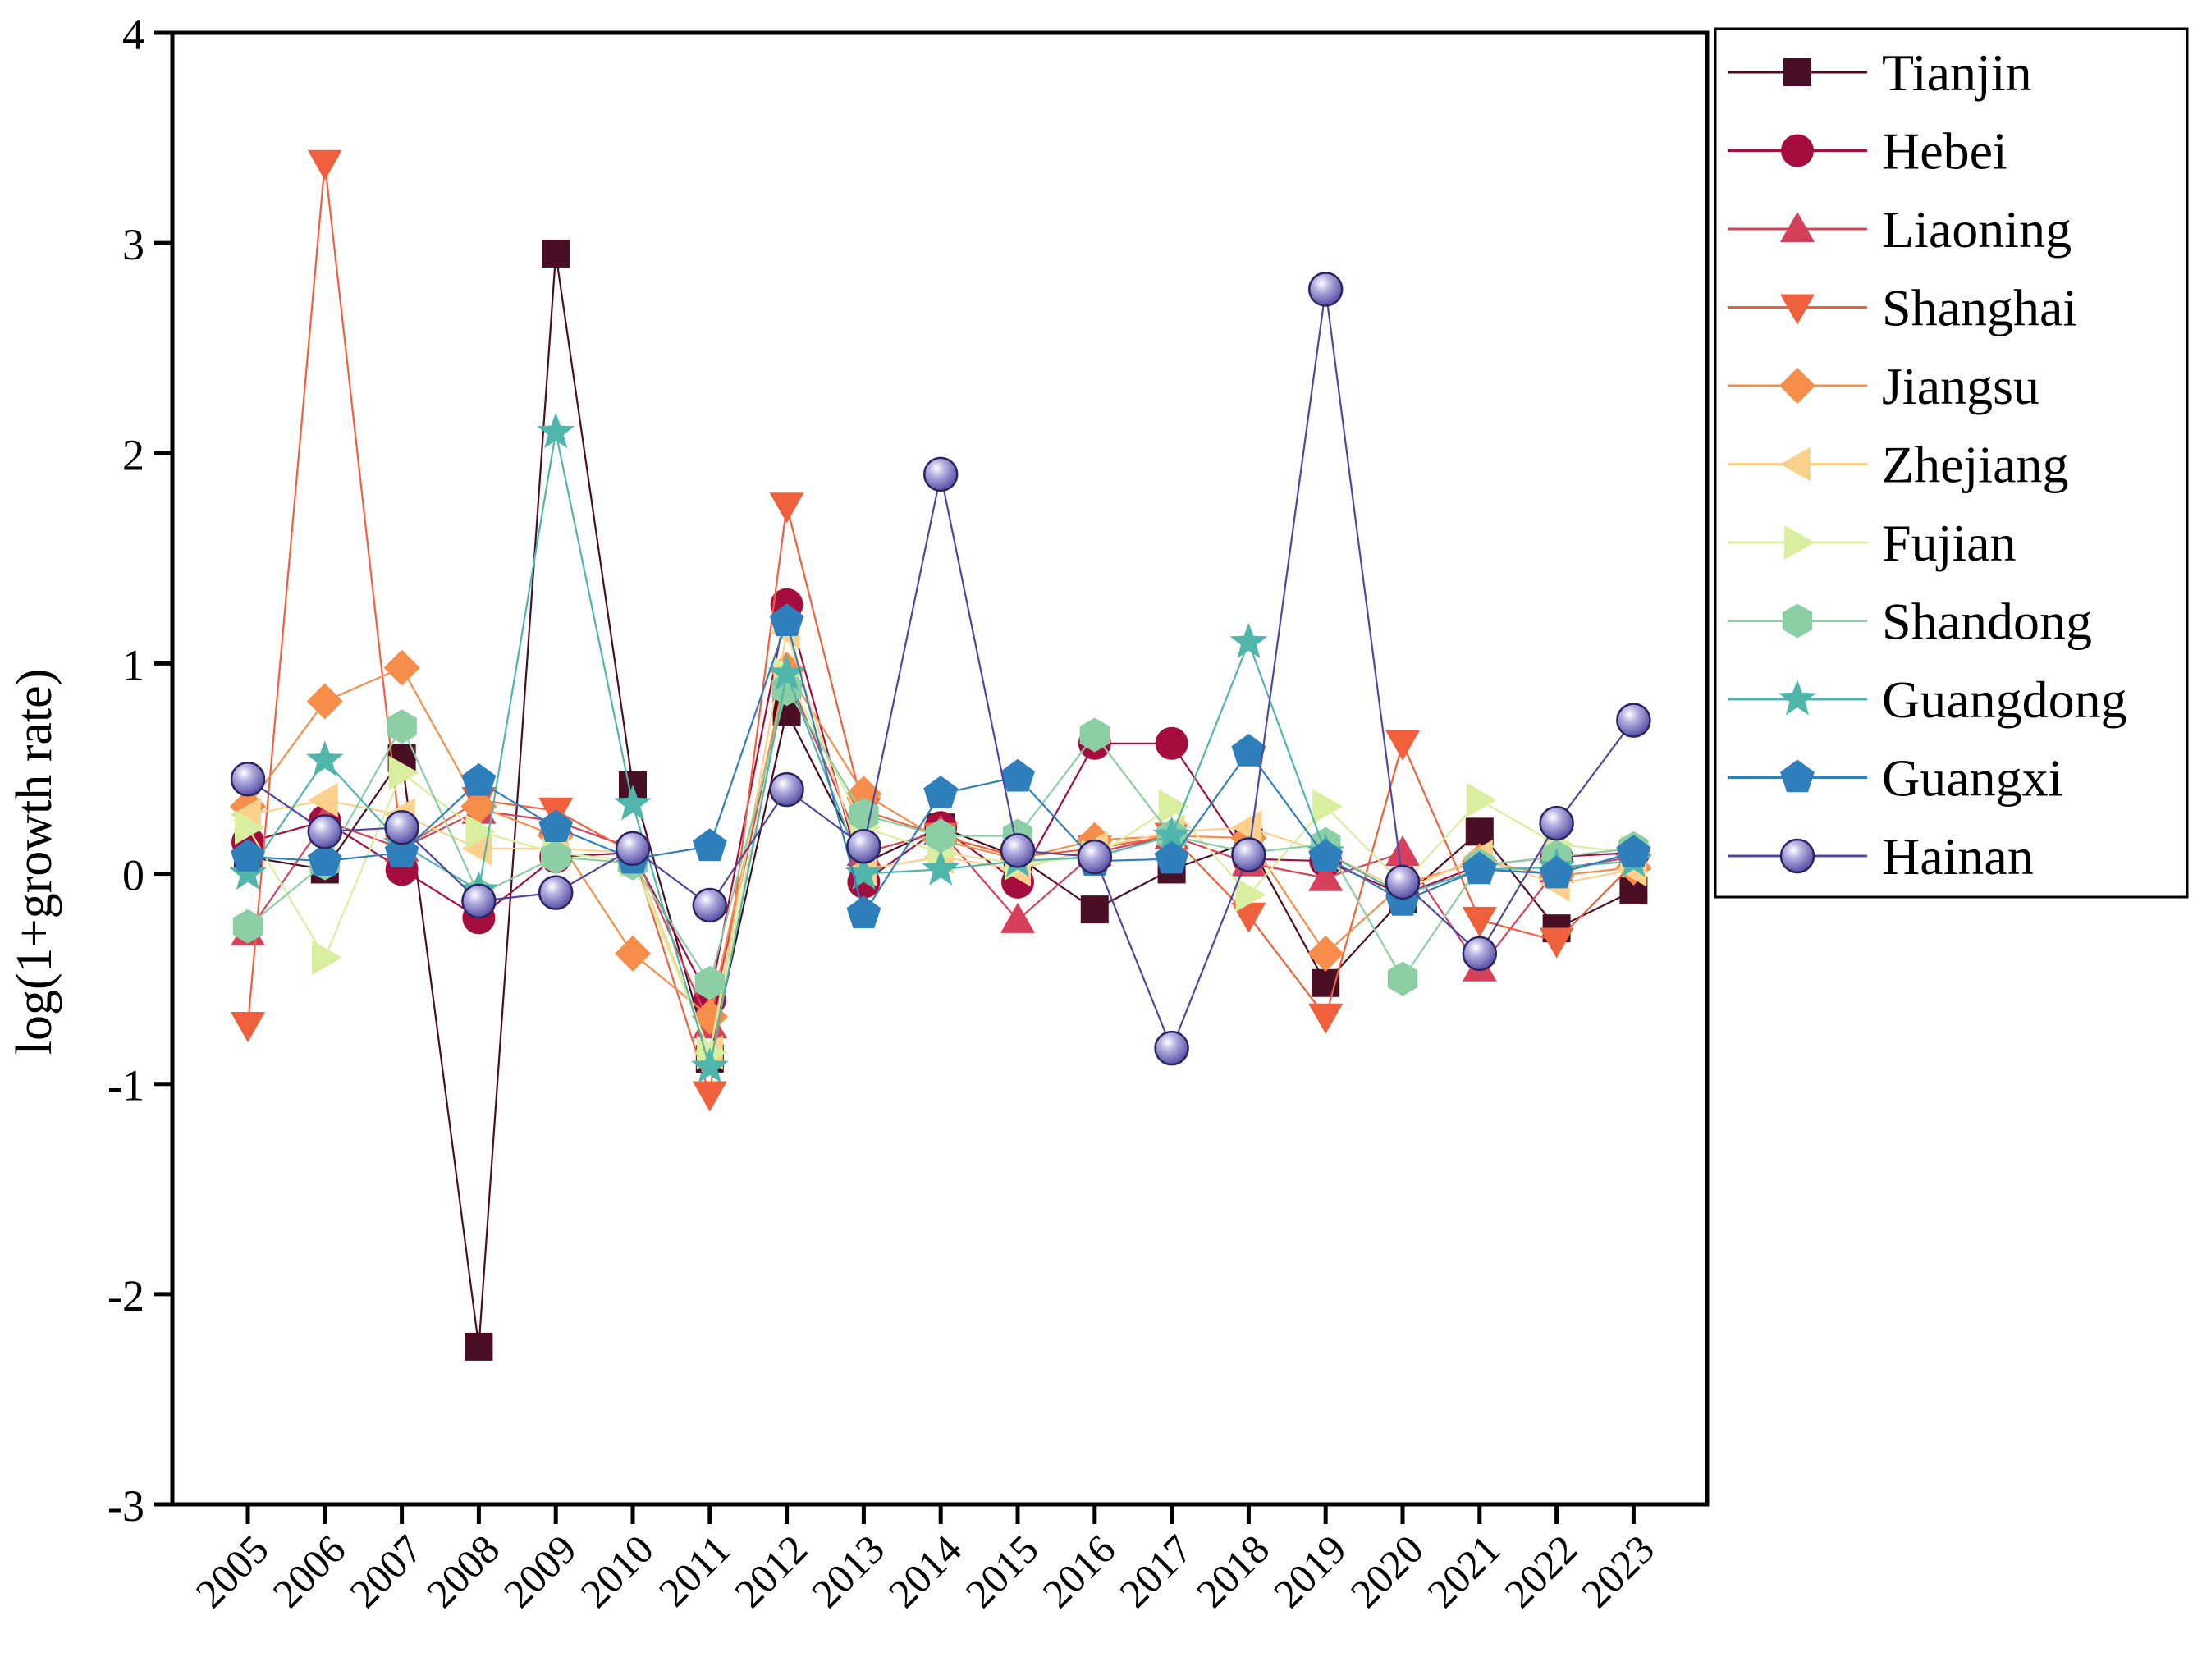 The width and height of the screenshot is (2202, 1680). Describe the element at coordinates (1233, 1571) in the screenshot. I see `x-tick-label: 2018` at that location.